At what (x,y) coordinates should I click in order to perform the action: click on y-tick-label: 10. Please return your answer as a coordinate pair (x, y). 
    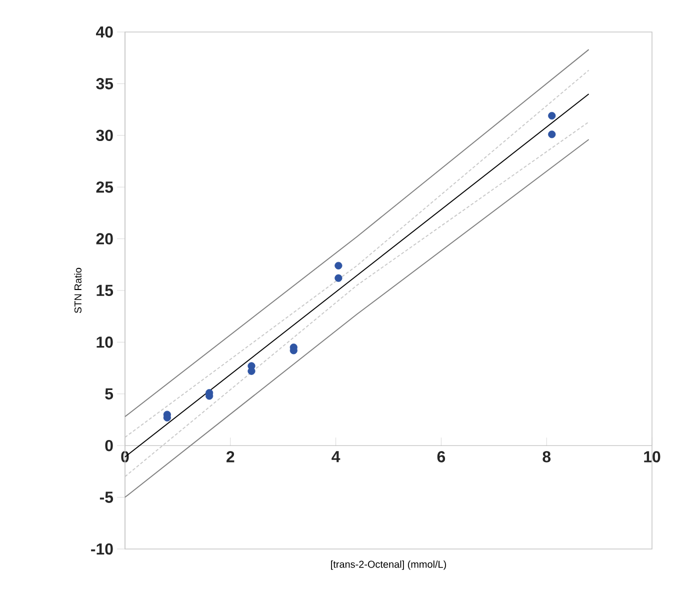
    Looking at the image, I should click on (104, 342).